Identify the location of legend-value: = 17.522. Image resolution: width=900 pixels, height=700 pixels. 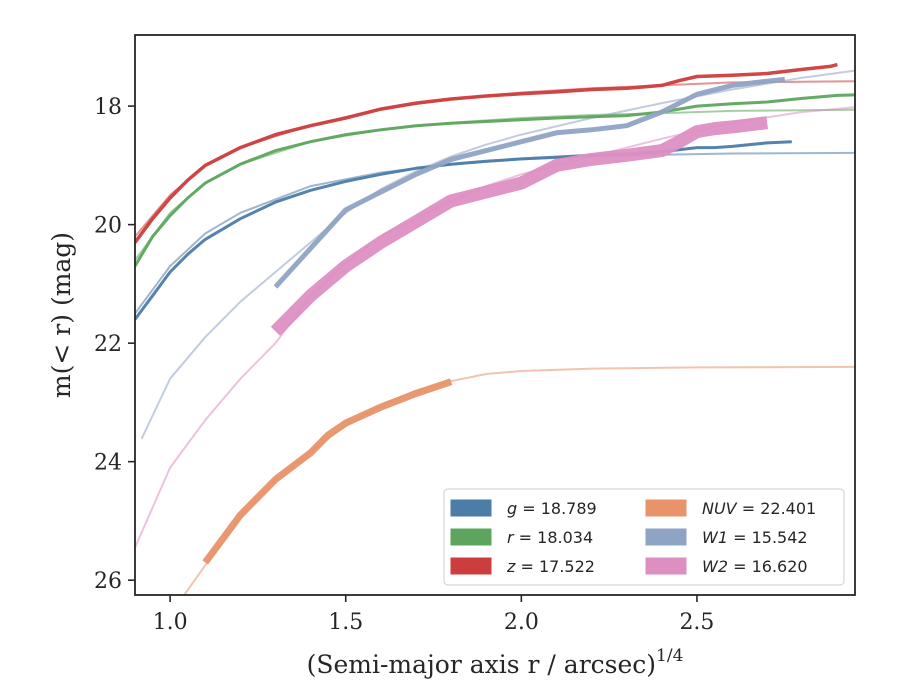
(555, 566).